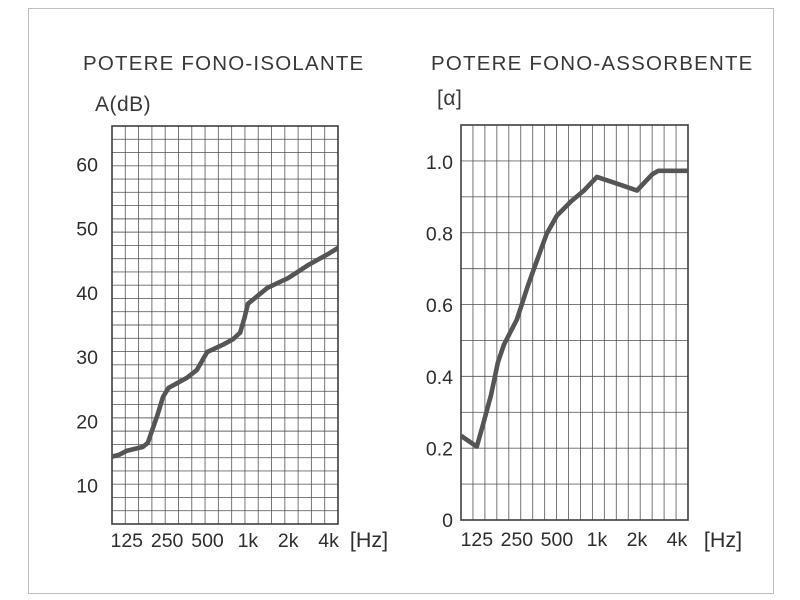  What do you see at coordinates (87, 294) in the screenshot?
I see `y-tick-label: 40` at bounding box center [87, 294].